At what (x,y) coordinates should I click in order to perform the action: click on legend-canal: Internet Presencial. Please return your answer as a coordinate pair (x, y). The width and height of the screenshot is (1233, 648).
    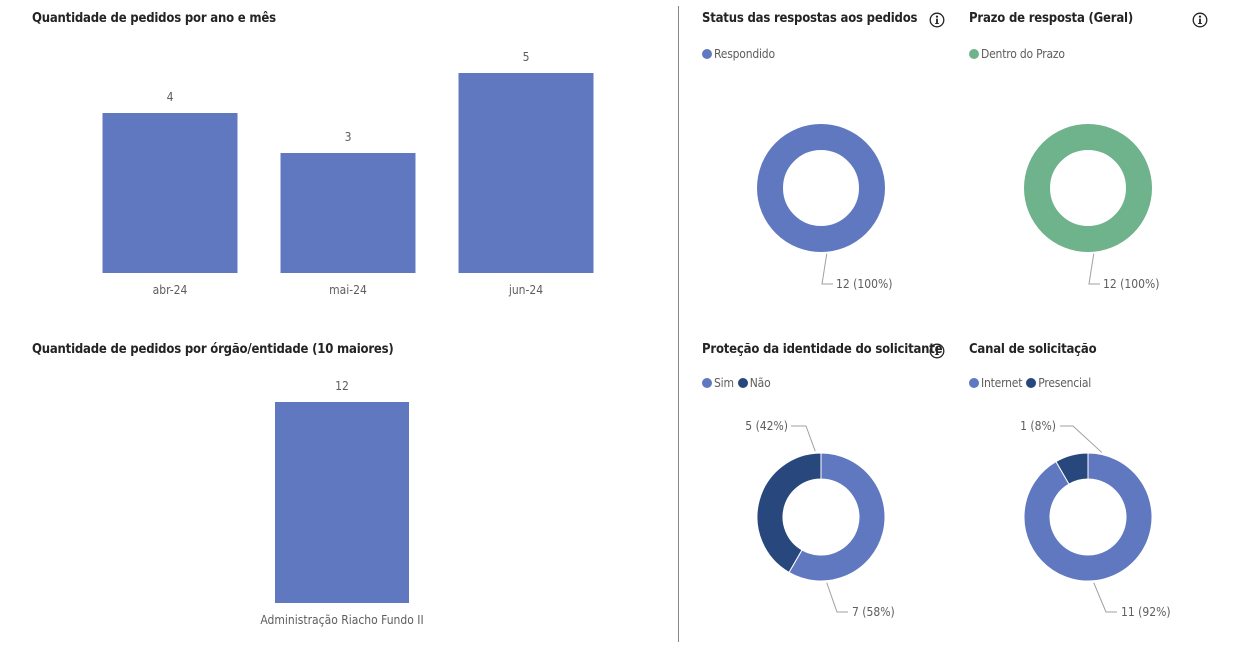
    Looking at the image, I should click on (1032, 383).